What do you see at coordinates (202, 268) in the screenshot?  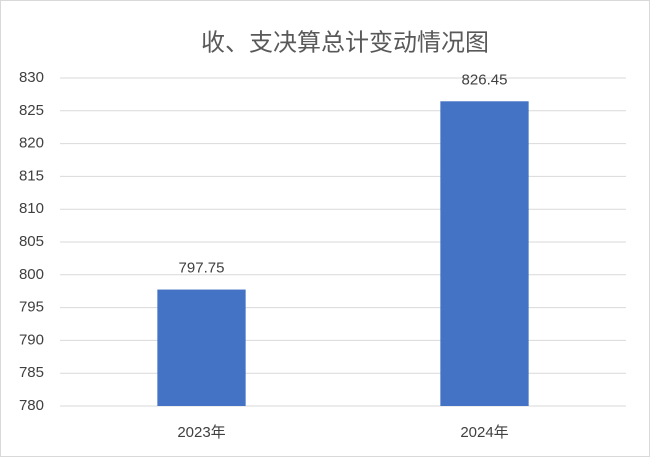 I see `data-label: 797.75` at bounding box center [202, 268].